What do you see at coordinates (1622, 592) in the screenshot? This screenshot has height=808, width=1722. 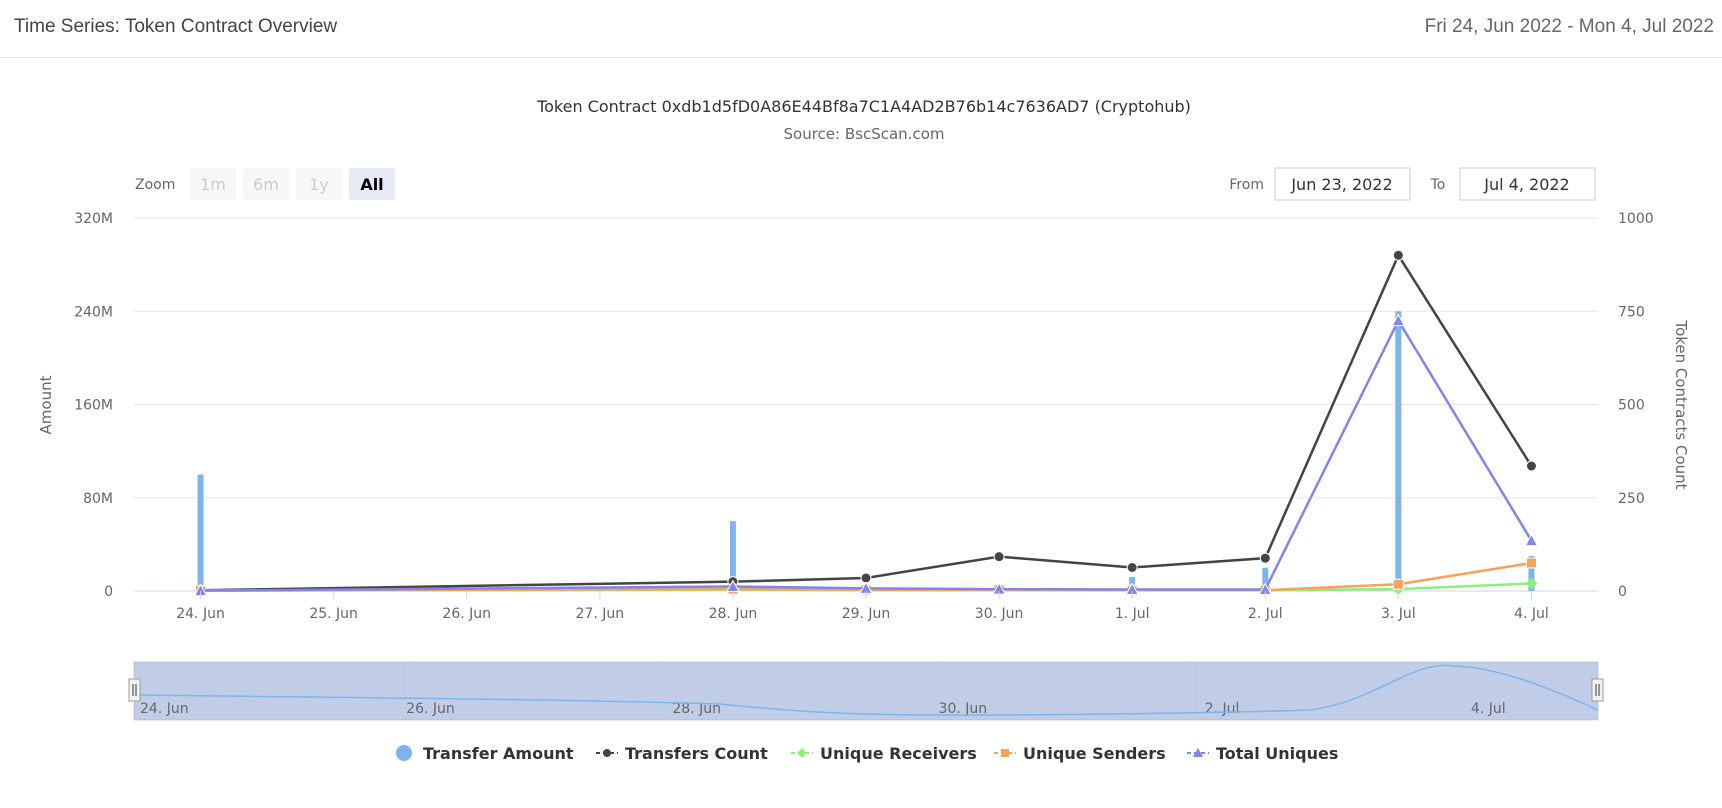 I see `y-axis-right-tick-label: 0` at bounding box center [1622, 592].